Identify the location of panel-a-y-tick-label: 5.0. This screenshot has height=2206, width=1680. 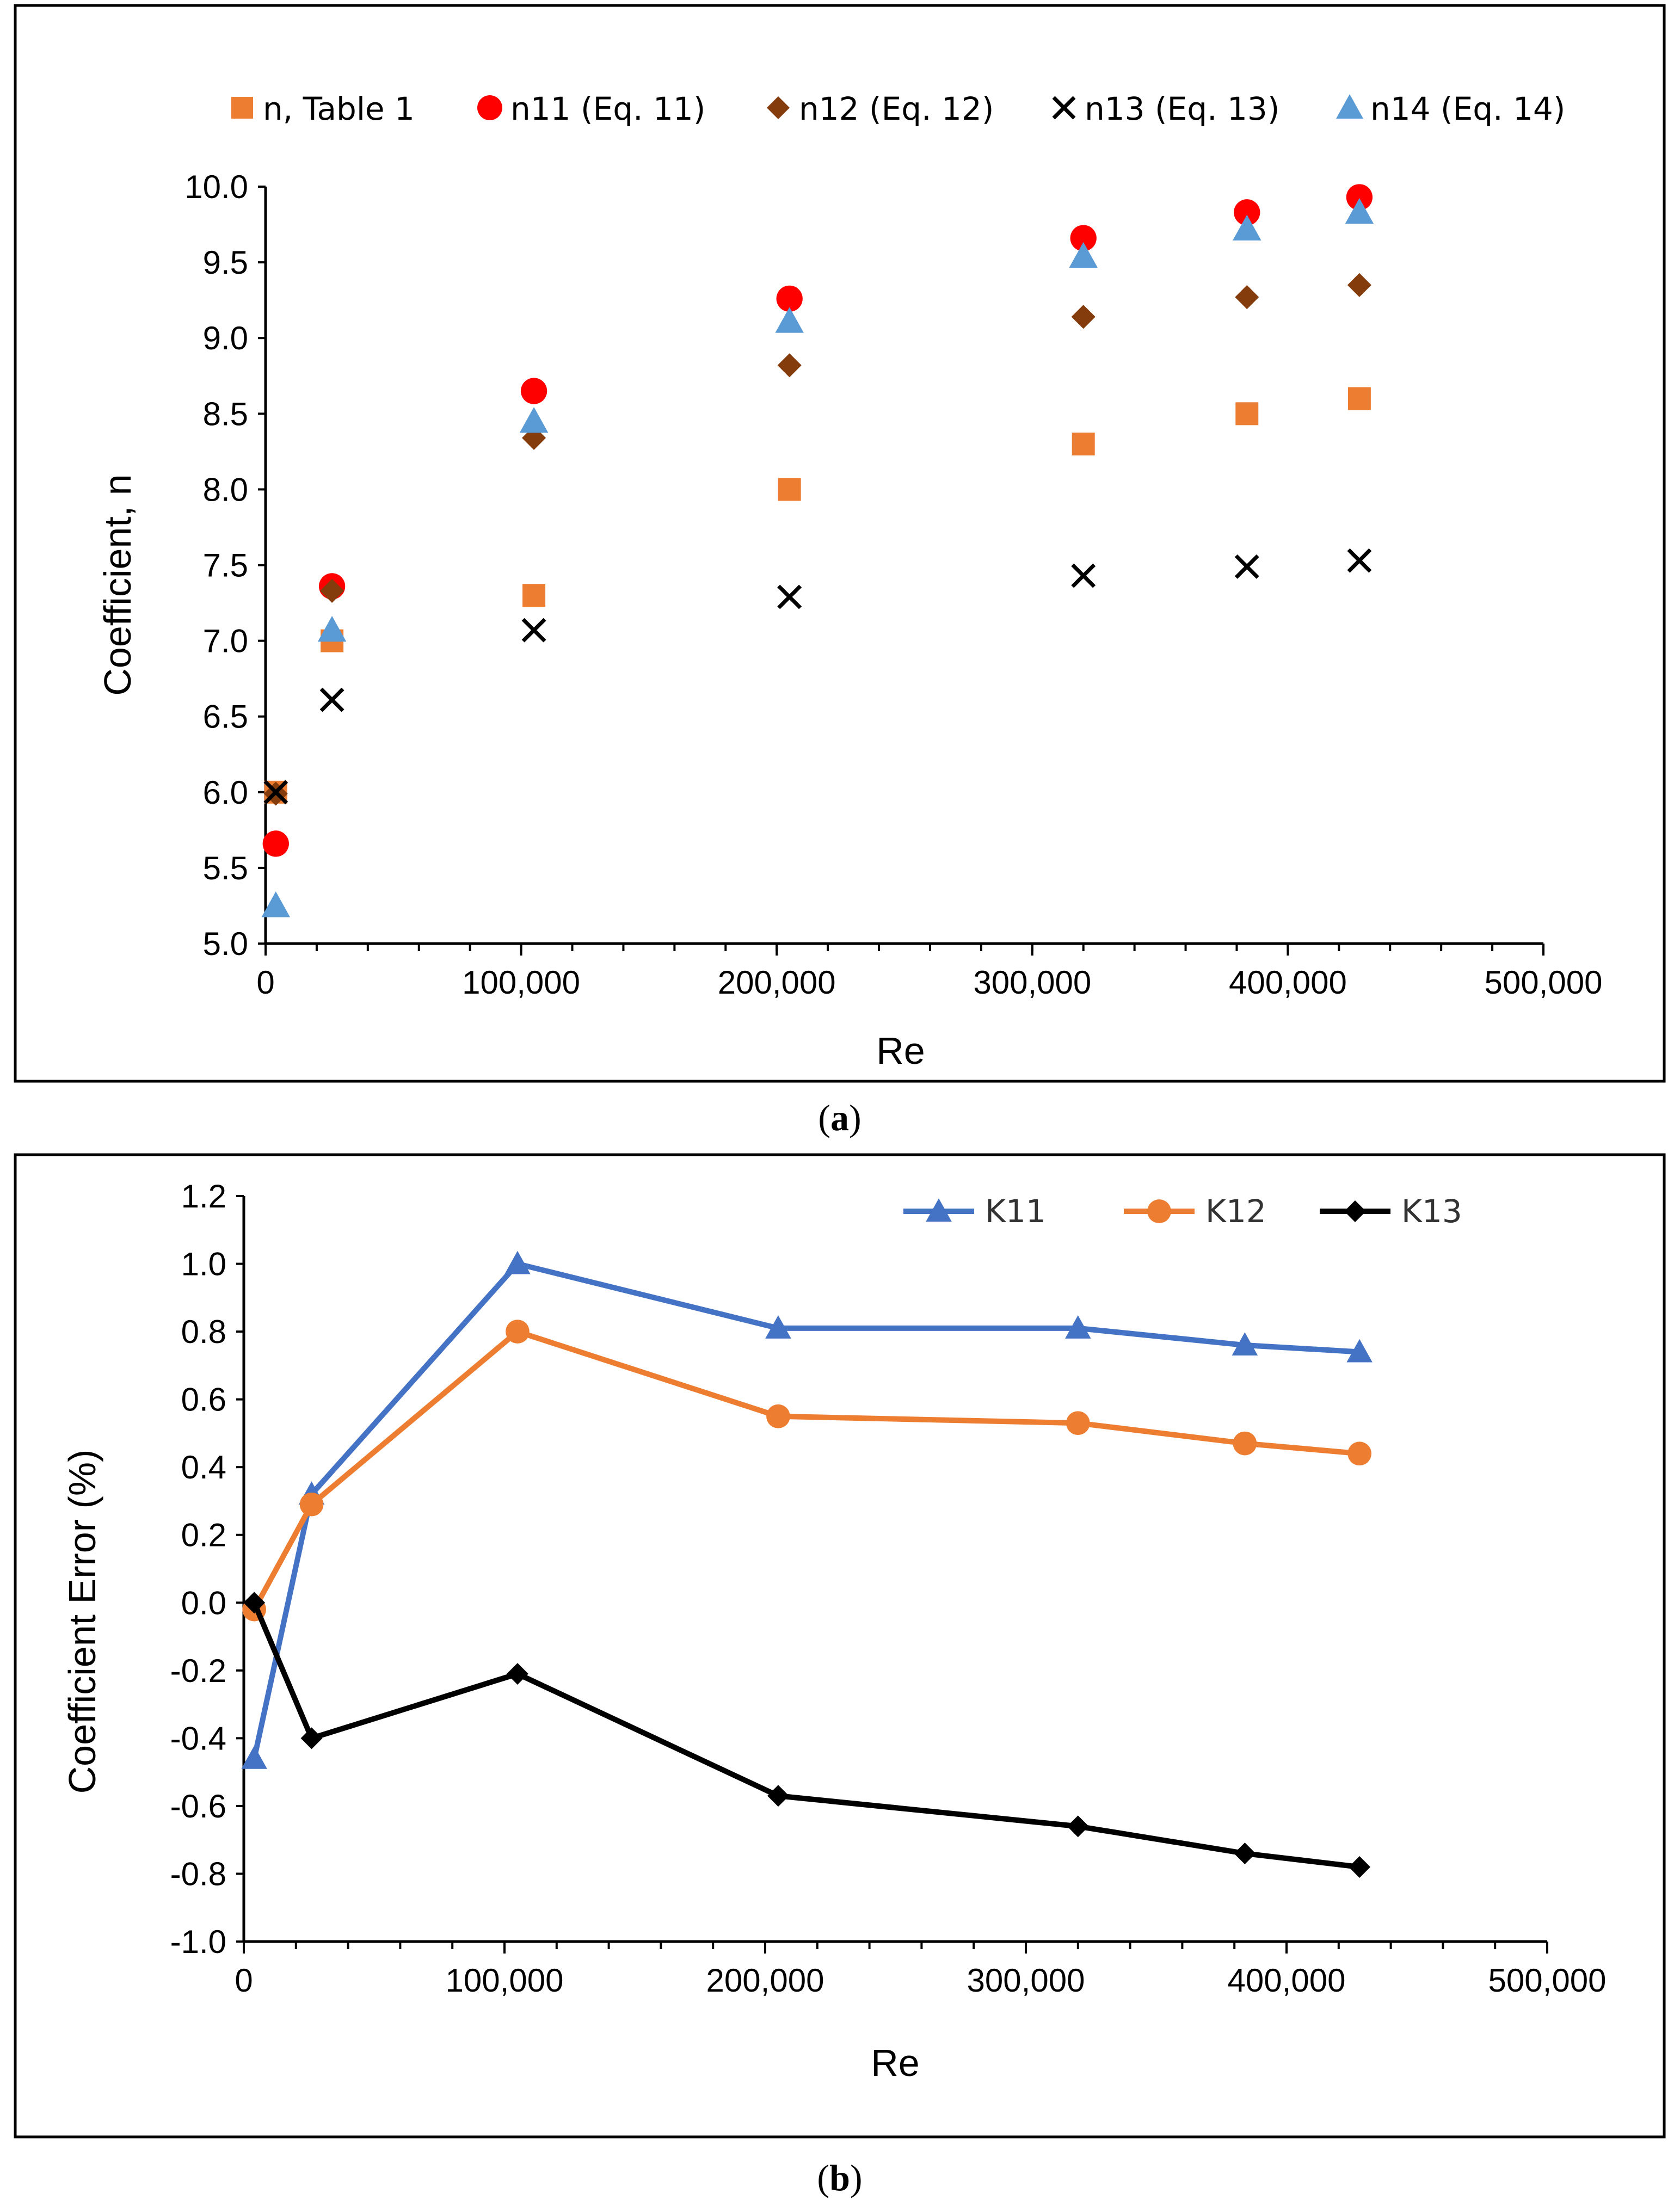
(225, 944).